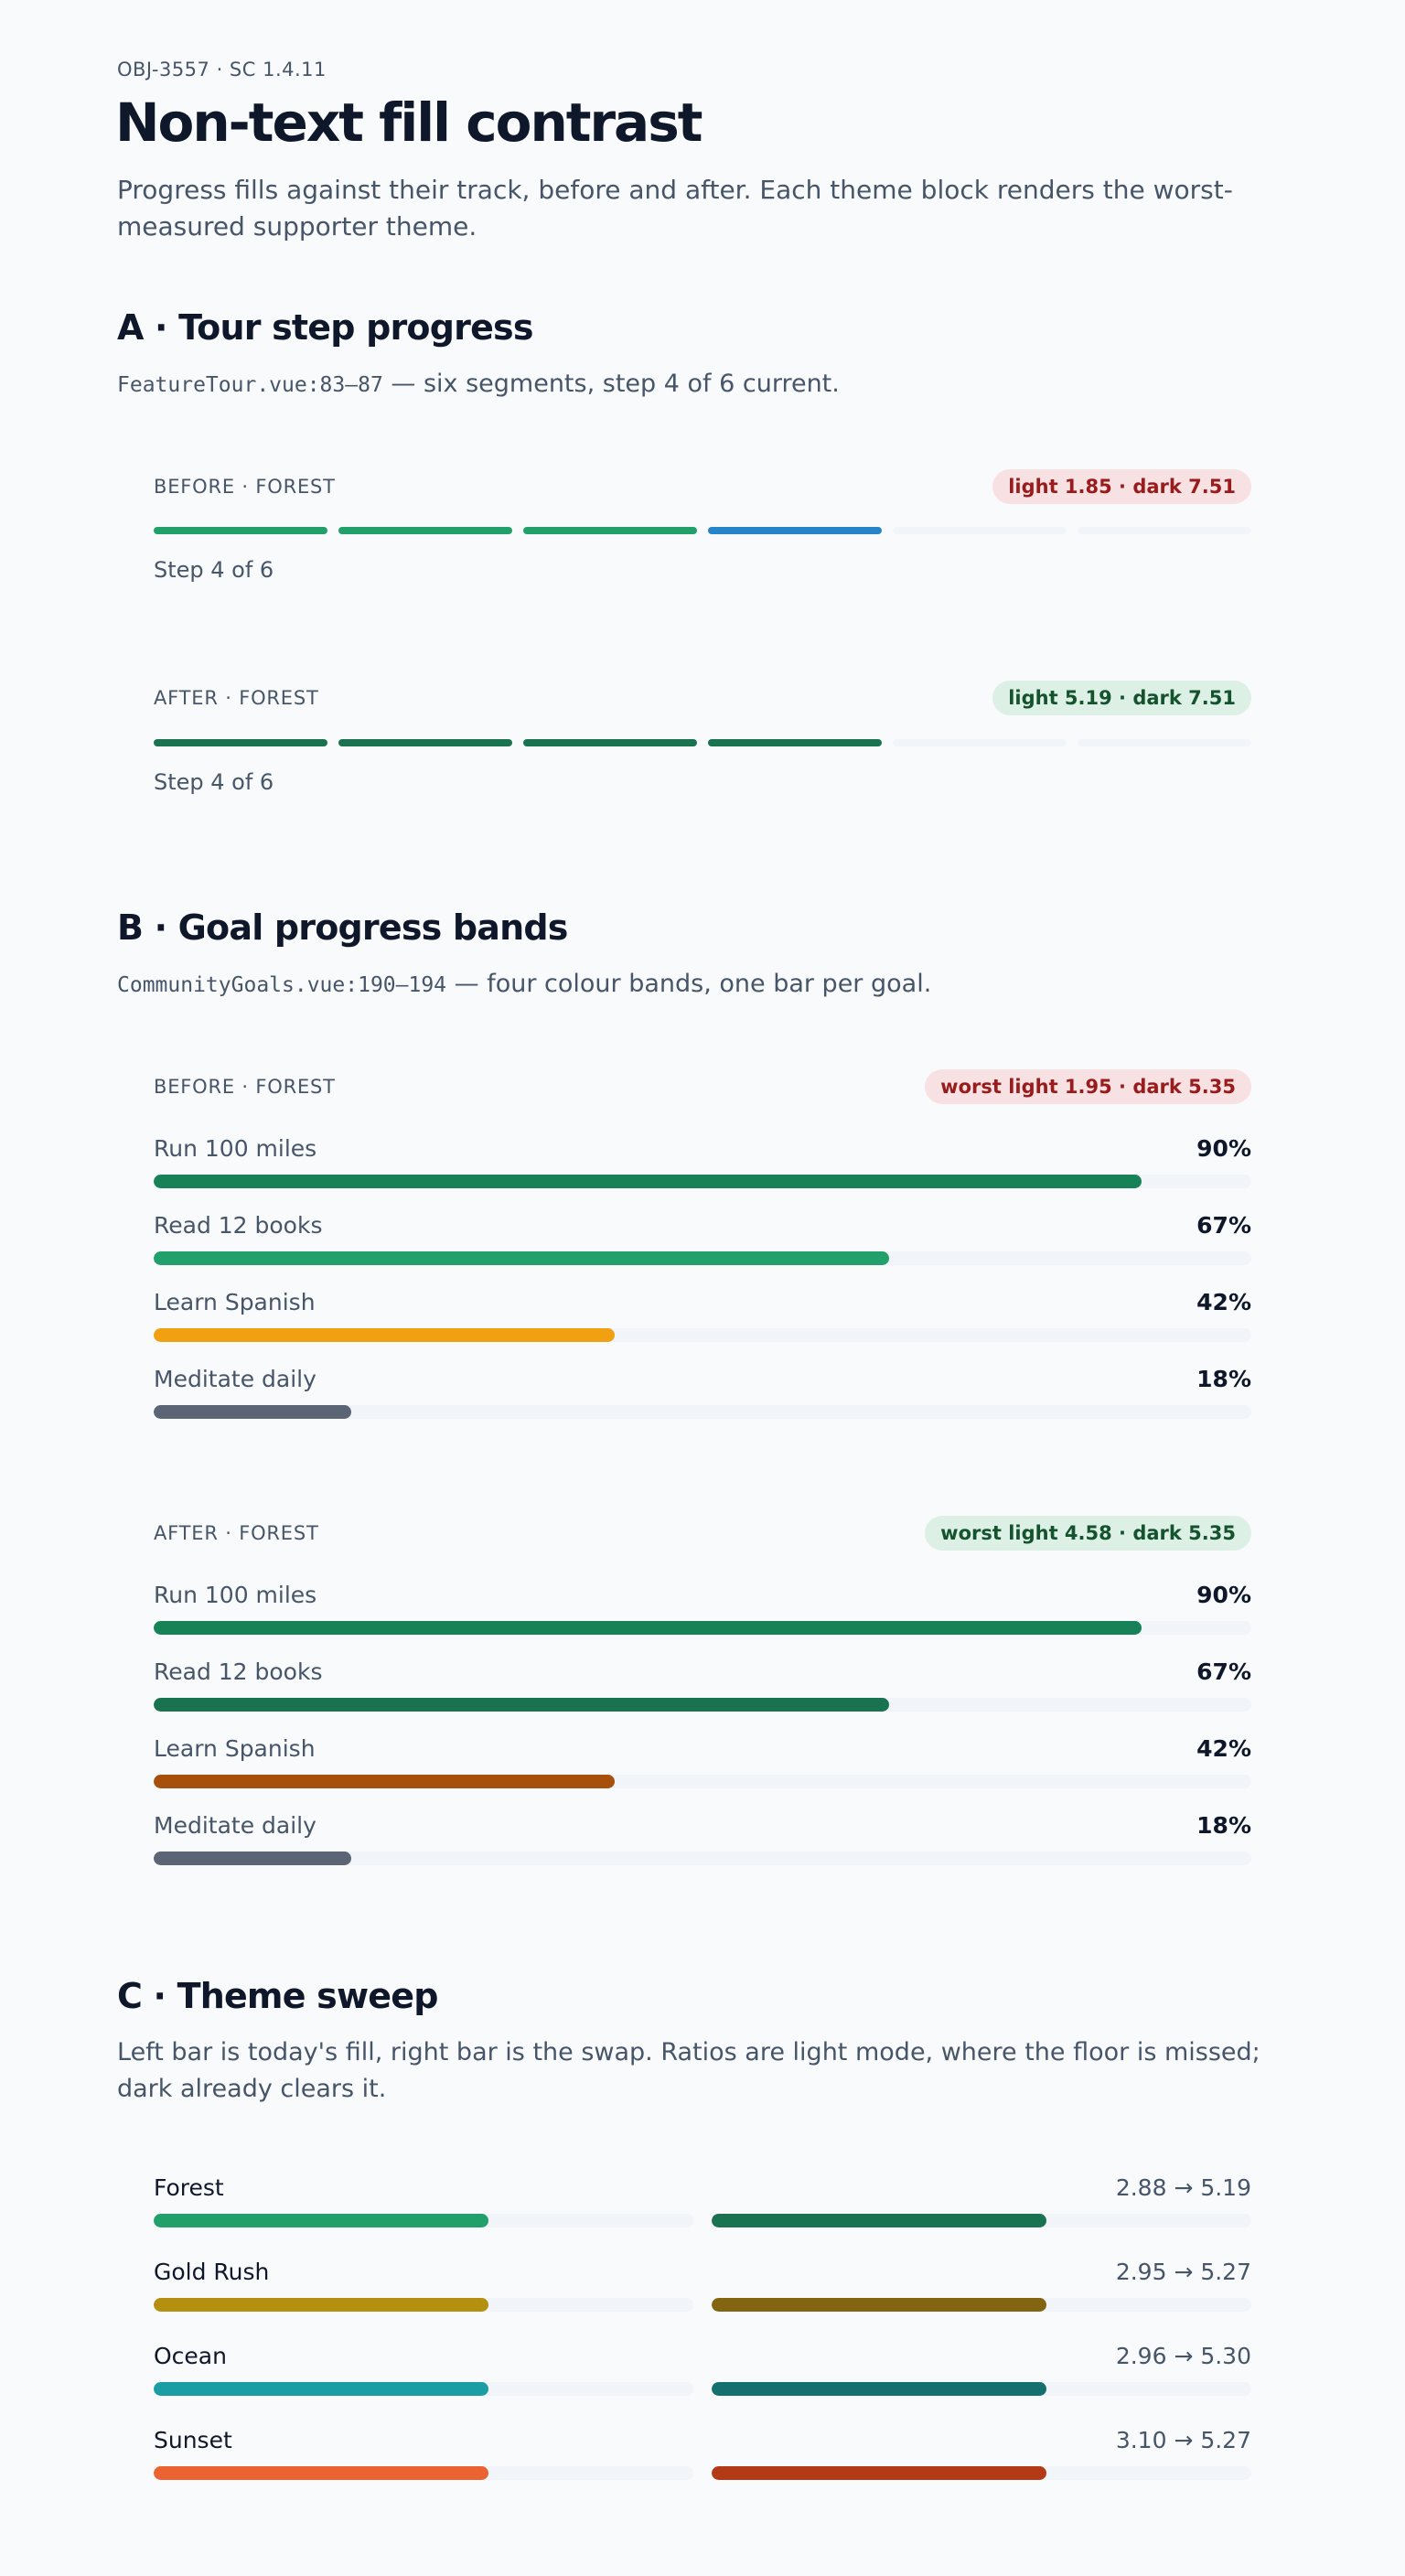 The height and width of the screenshot is (2576, 1405). Describe the element at coordinates (1121, 698) in the screenshot. I see `contrast-badge: light 5.19 · dark 7.51` at that location.